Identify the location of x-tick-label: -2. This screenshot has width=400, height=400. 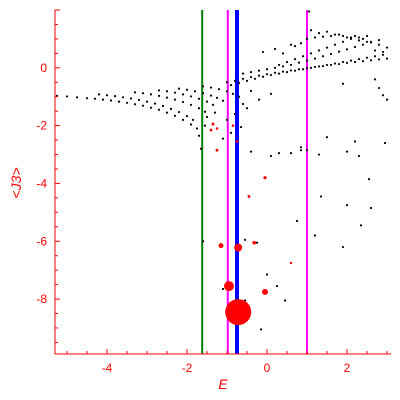
(187, 368).